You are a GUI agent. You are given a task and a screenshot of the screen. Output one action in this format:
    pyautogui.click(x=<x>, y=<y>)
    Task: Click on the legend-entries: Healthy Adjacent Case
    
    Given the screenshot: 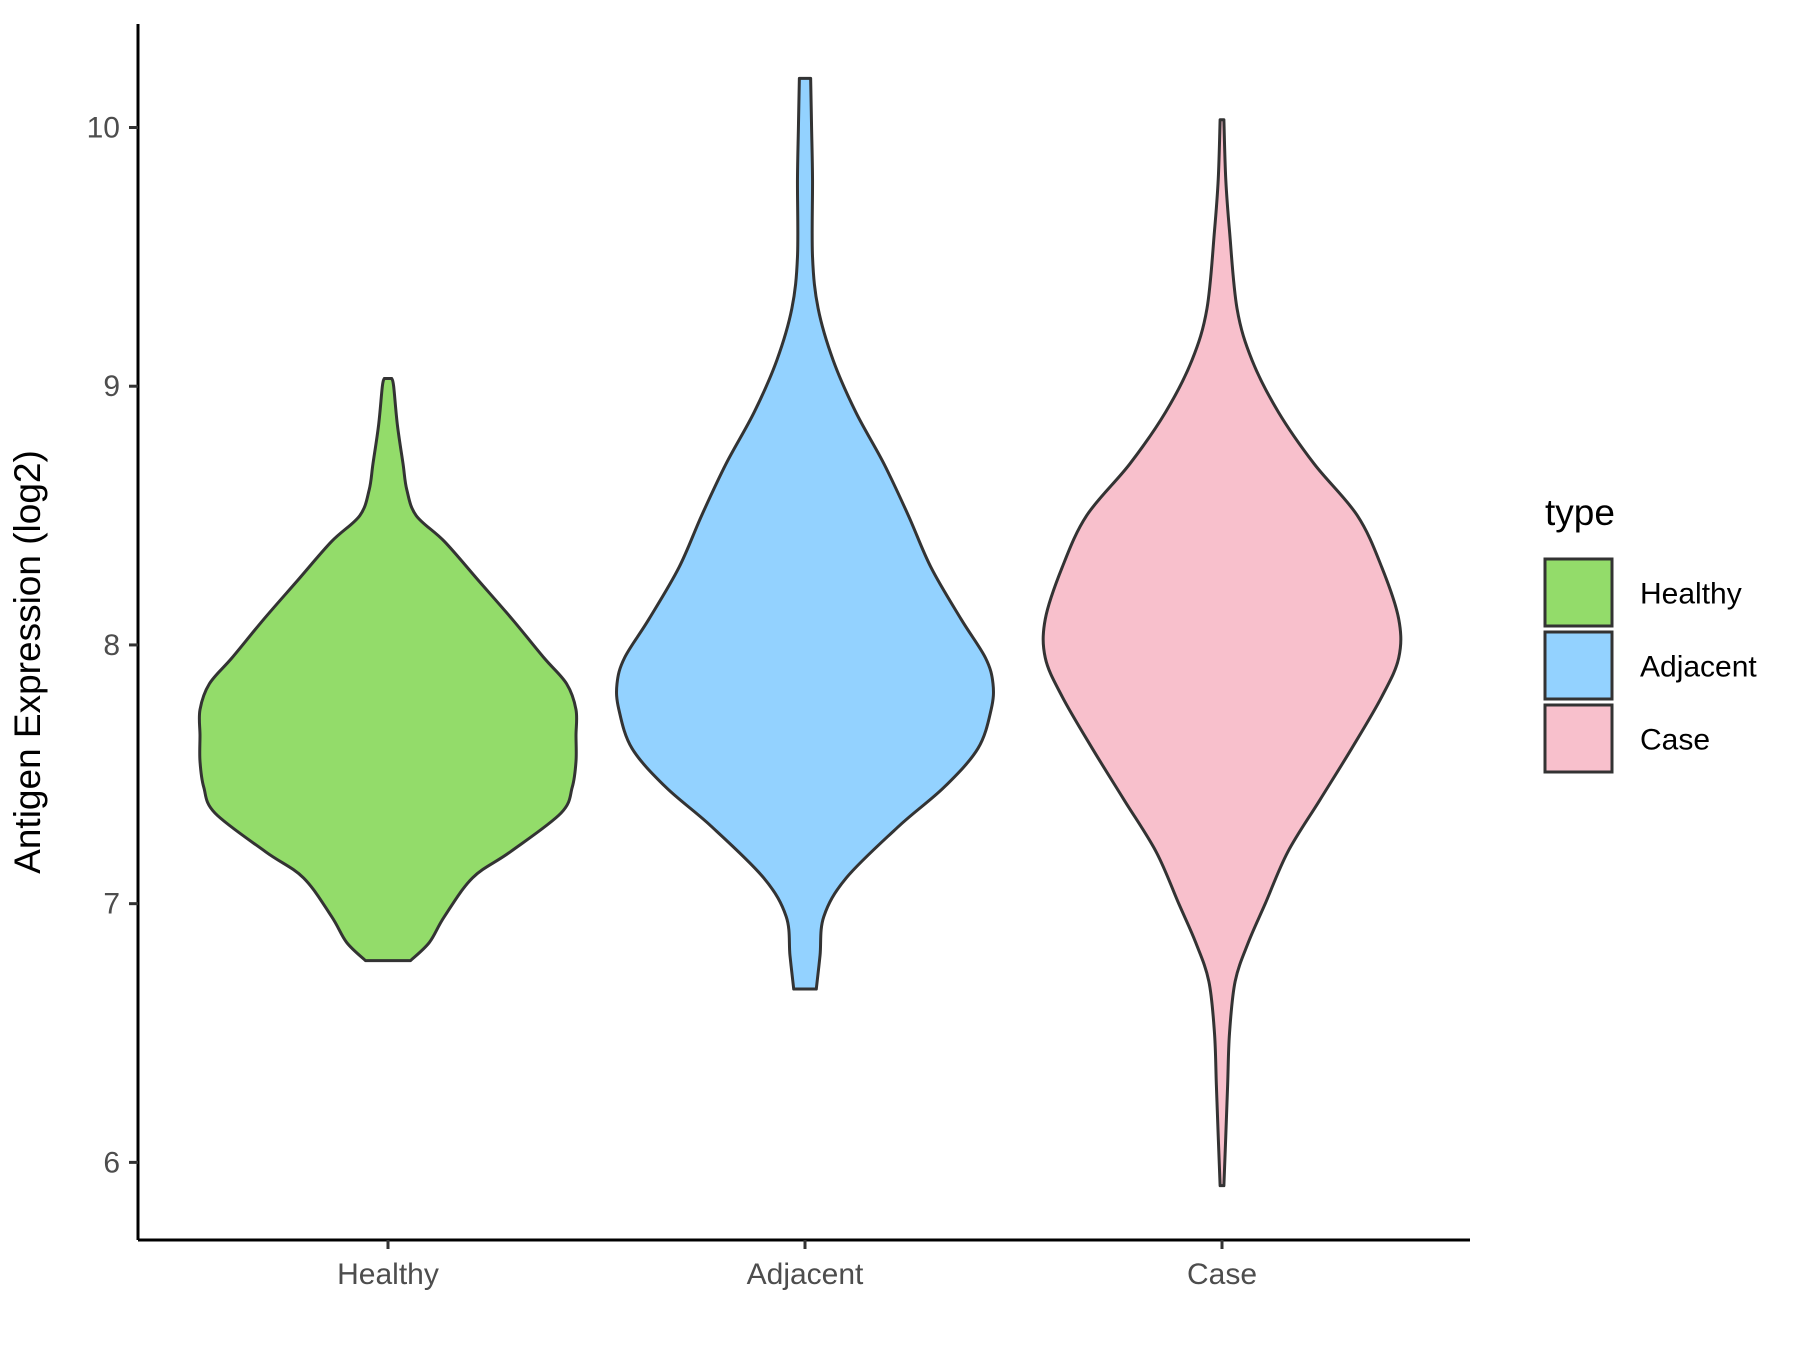 What is the action you would take?
    pyautogui.click(x=1650, y=665)
    